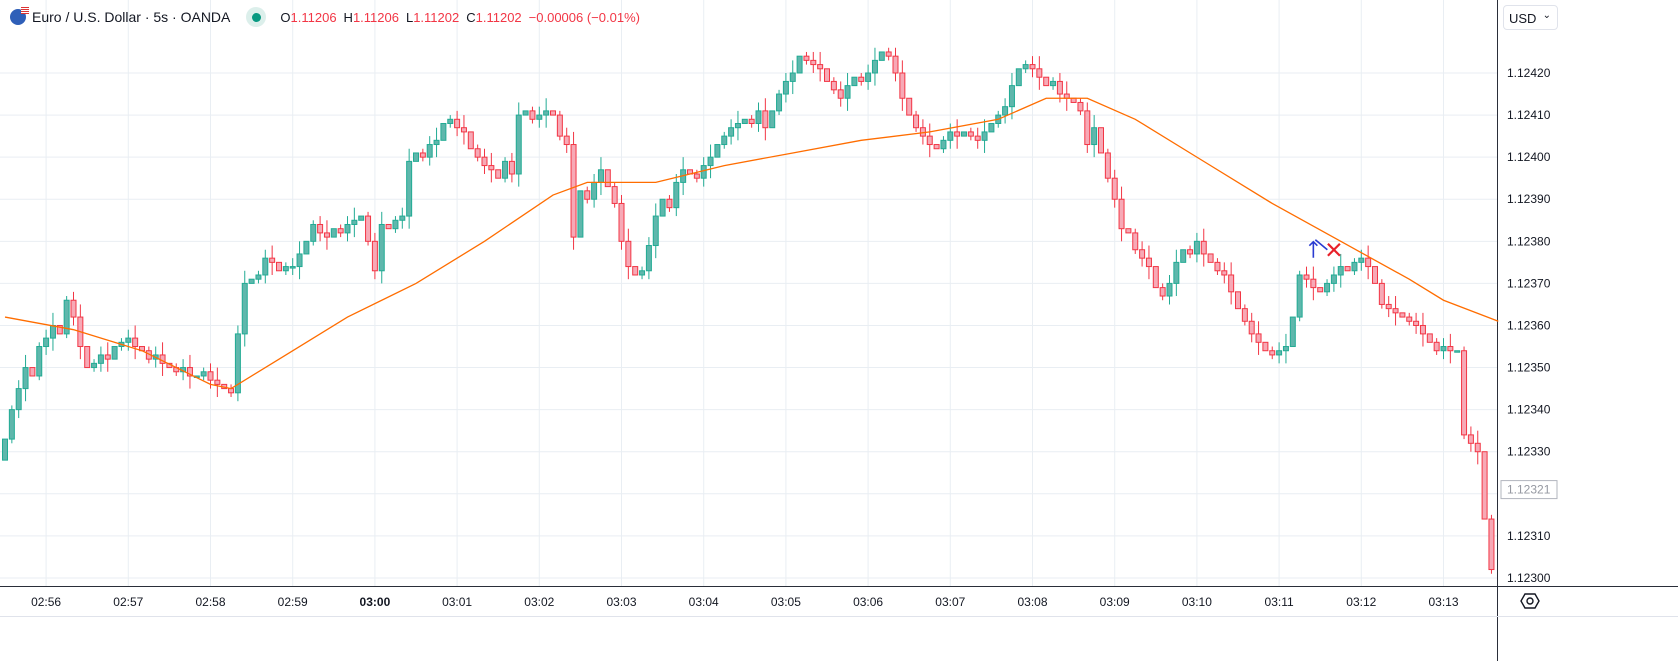 The height and width of the screenshot is (661, 1678). I want to click on time-axis-label: 03:04, so click(704, 602).